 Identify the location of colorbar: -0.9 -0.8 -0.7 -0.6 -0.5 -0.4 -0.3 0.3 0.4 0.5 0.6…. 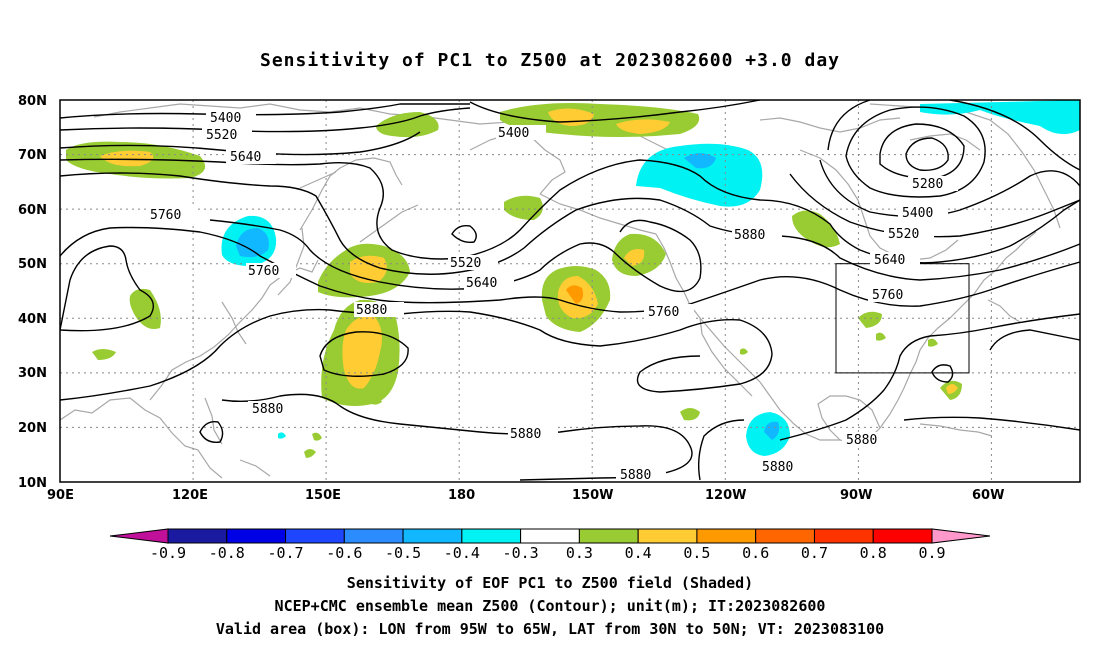
(550, 545).